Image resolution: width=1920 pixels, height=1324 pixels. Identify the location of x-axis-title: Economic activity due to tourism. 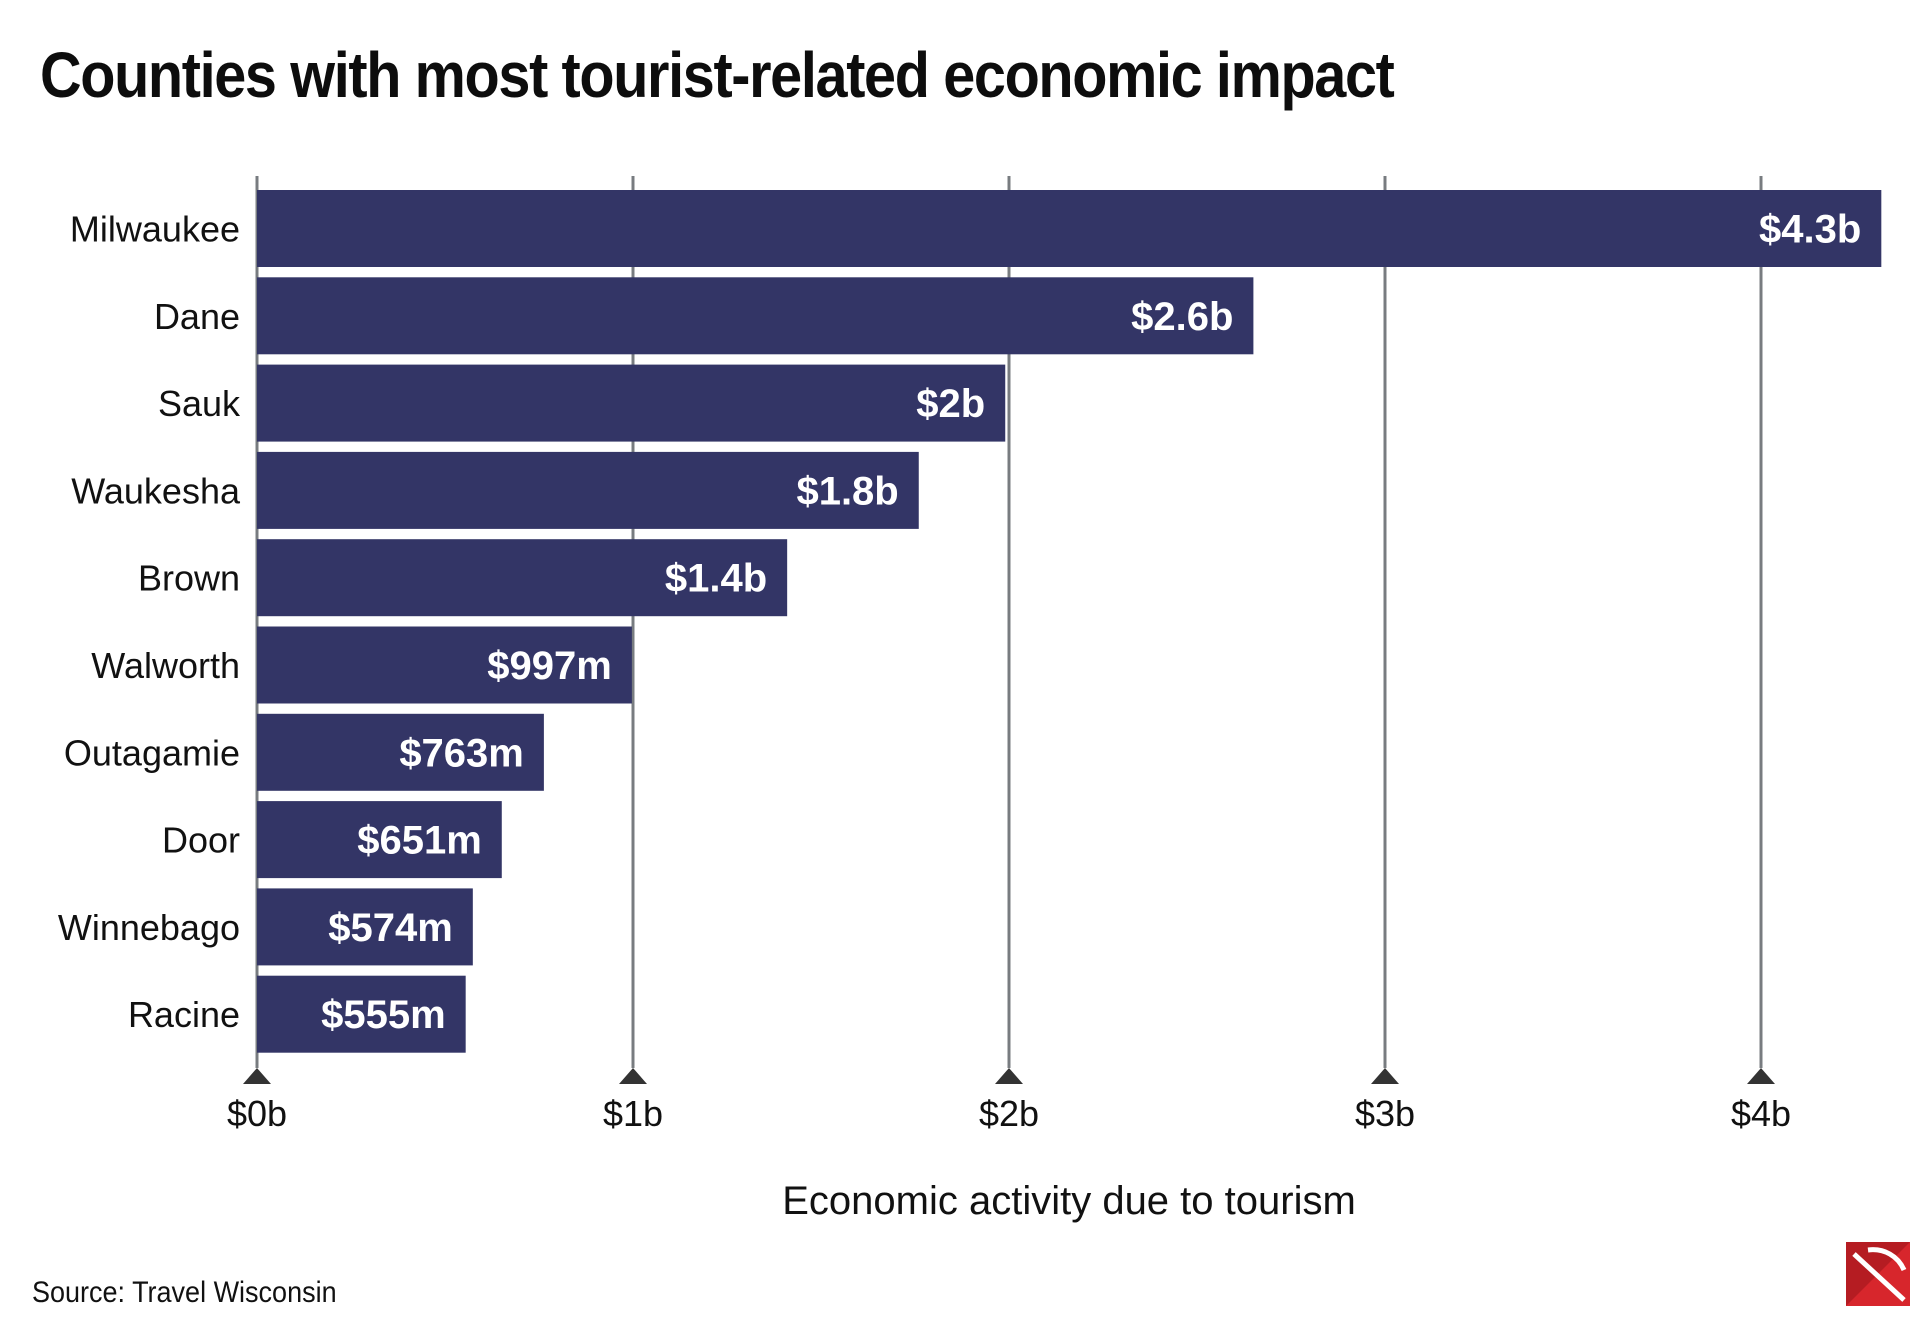
(1069, 1201).